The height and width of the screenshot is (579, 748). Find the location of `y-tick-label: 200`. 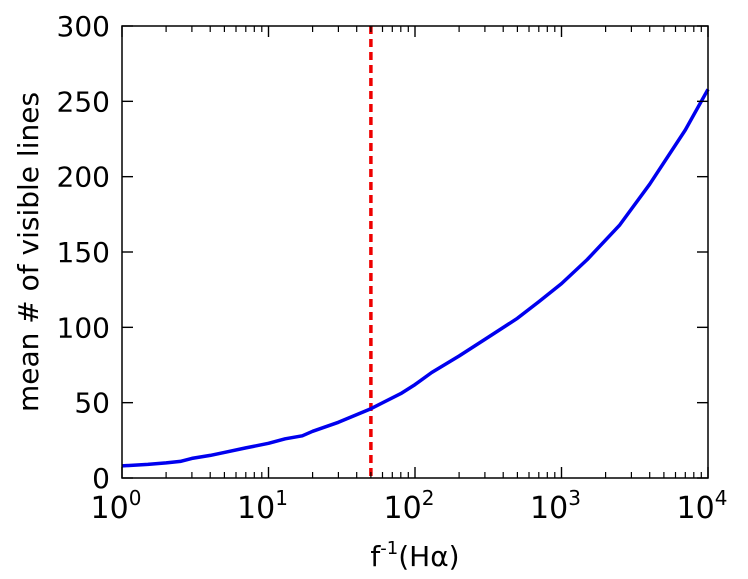

y-tick-label: 200 is located at coordinates (83, 177).